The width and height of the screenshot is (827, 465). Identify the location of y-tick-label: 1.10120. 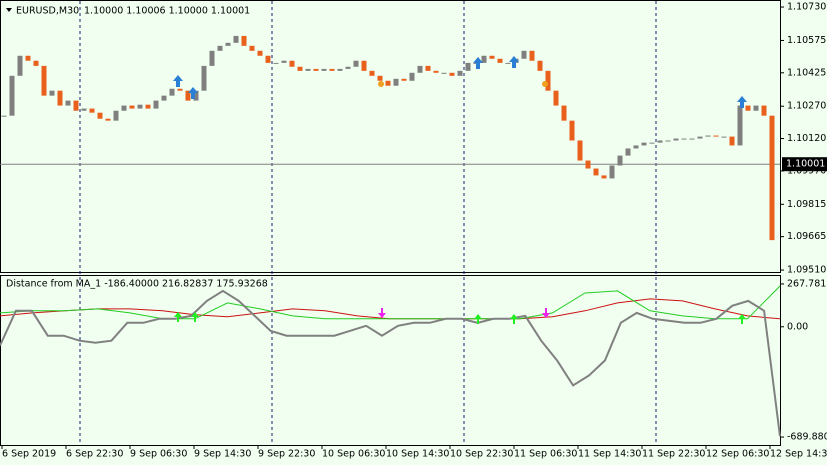
(806, 138).